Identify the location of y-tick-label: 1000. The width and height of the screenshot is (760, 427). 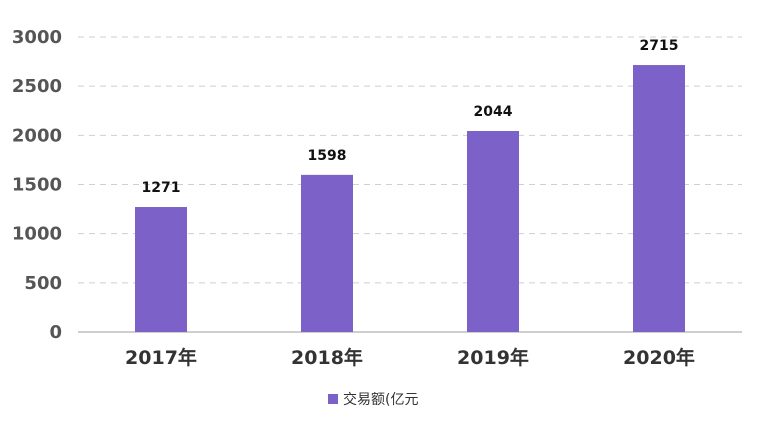
(37, 234).